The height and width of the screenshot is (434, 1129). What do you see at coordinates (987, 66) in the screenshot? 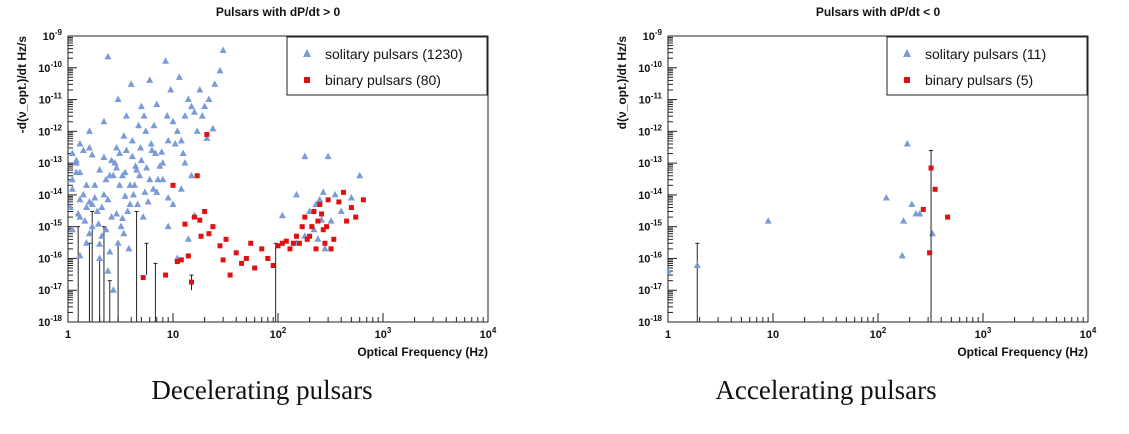
I see `legend-box` at bounding box center [987, 66].